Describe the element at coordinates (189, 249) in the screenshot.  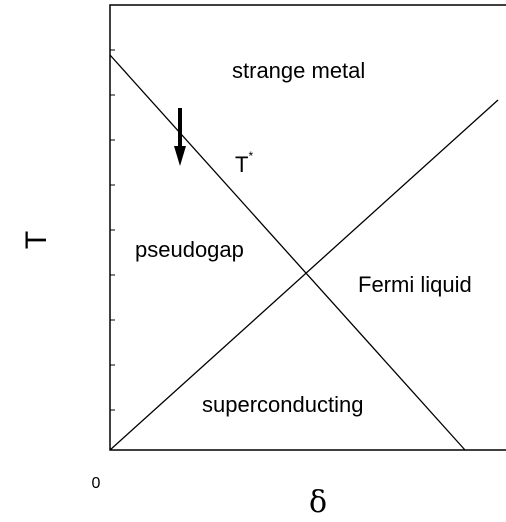
I see `region-label: pseudogap` at that location.